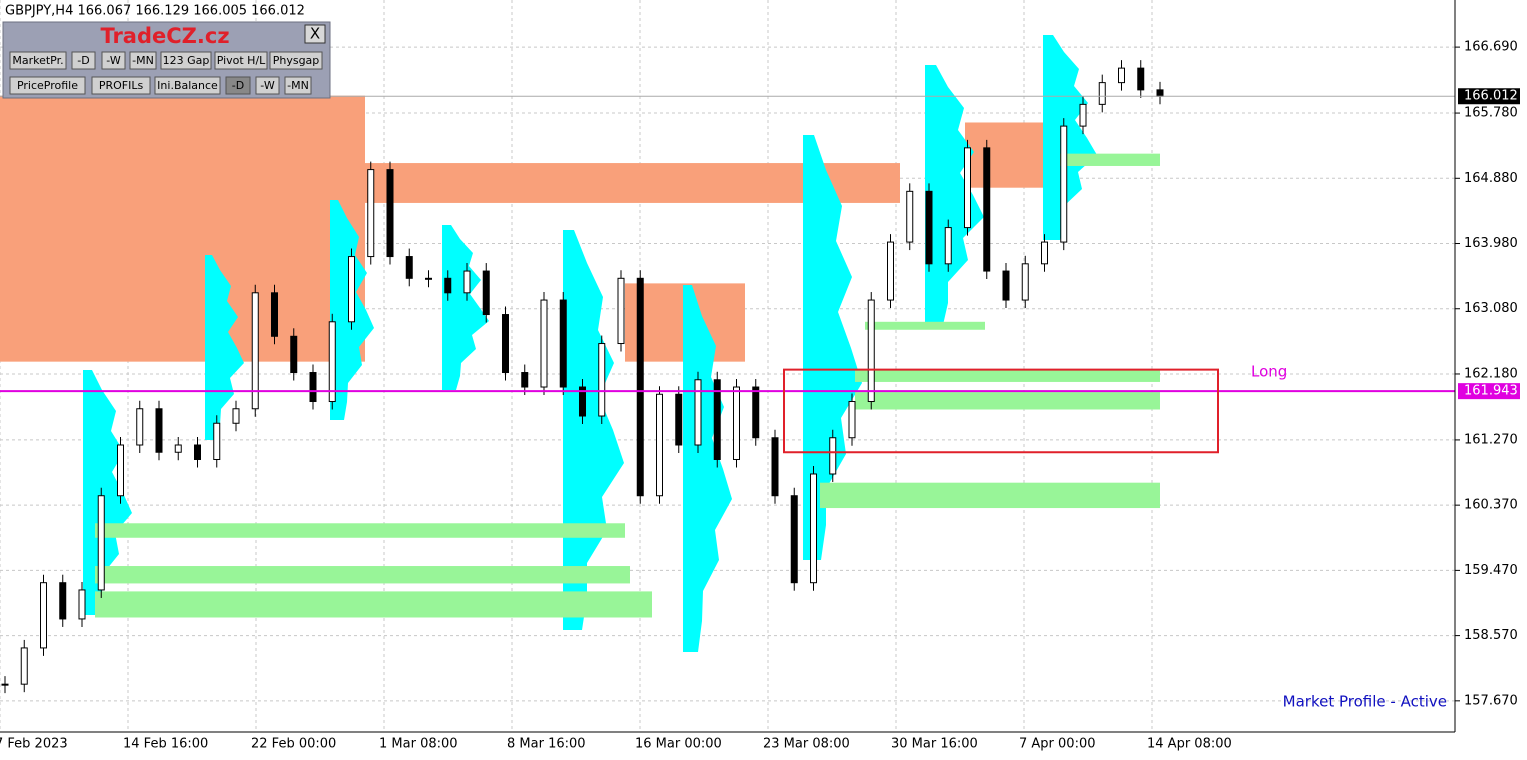 The height and width of the screenshot is (760, 1527). Describe the element at coordinates (1057, 744) in the screenshot. I see `x-tick-label: 7 Apr 00:00` at that location.